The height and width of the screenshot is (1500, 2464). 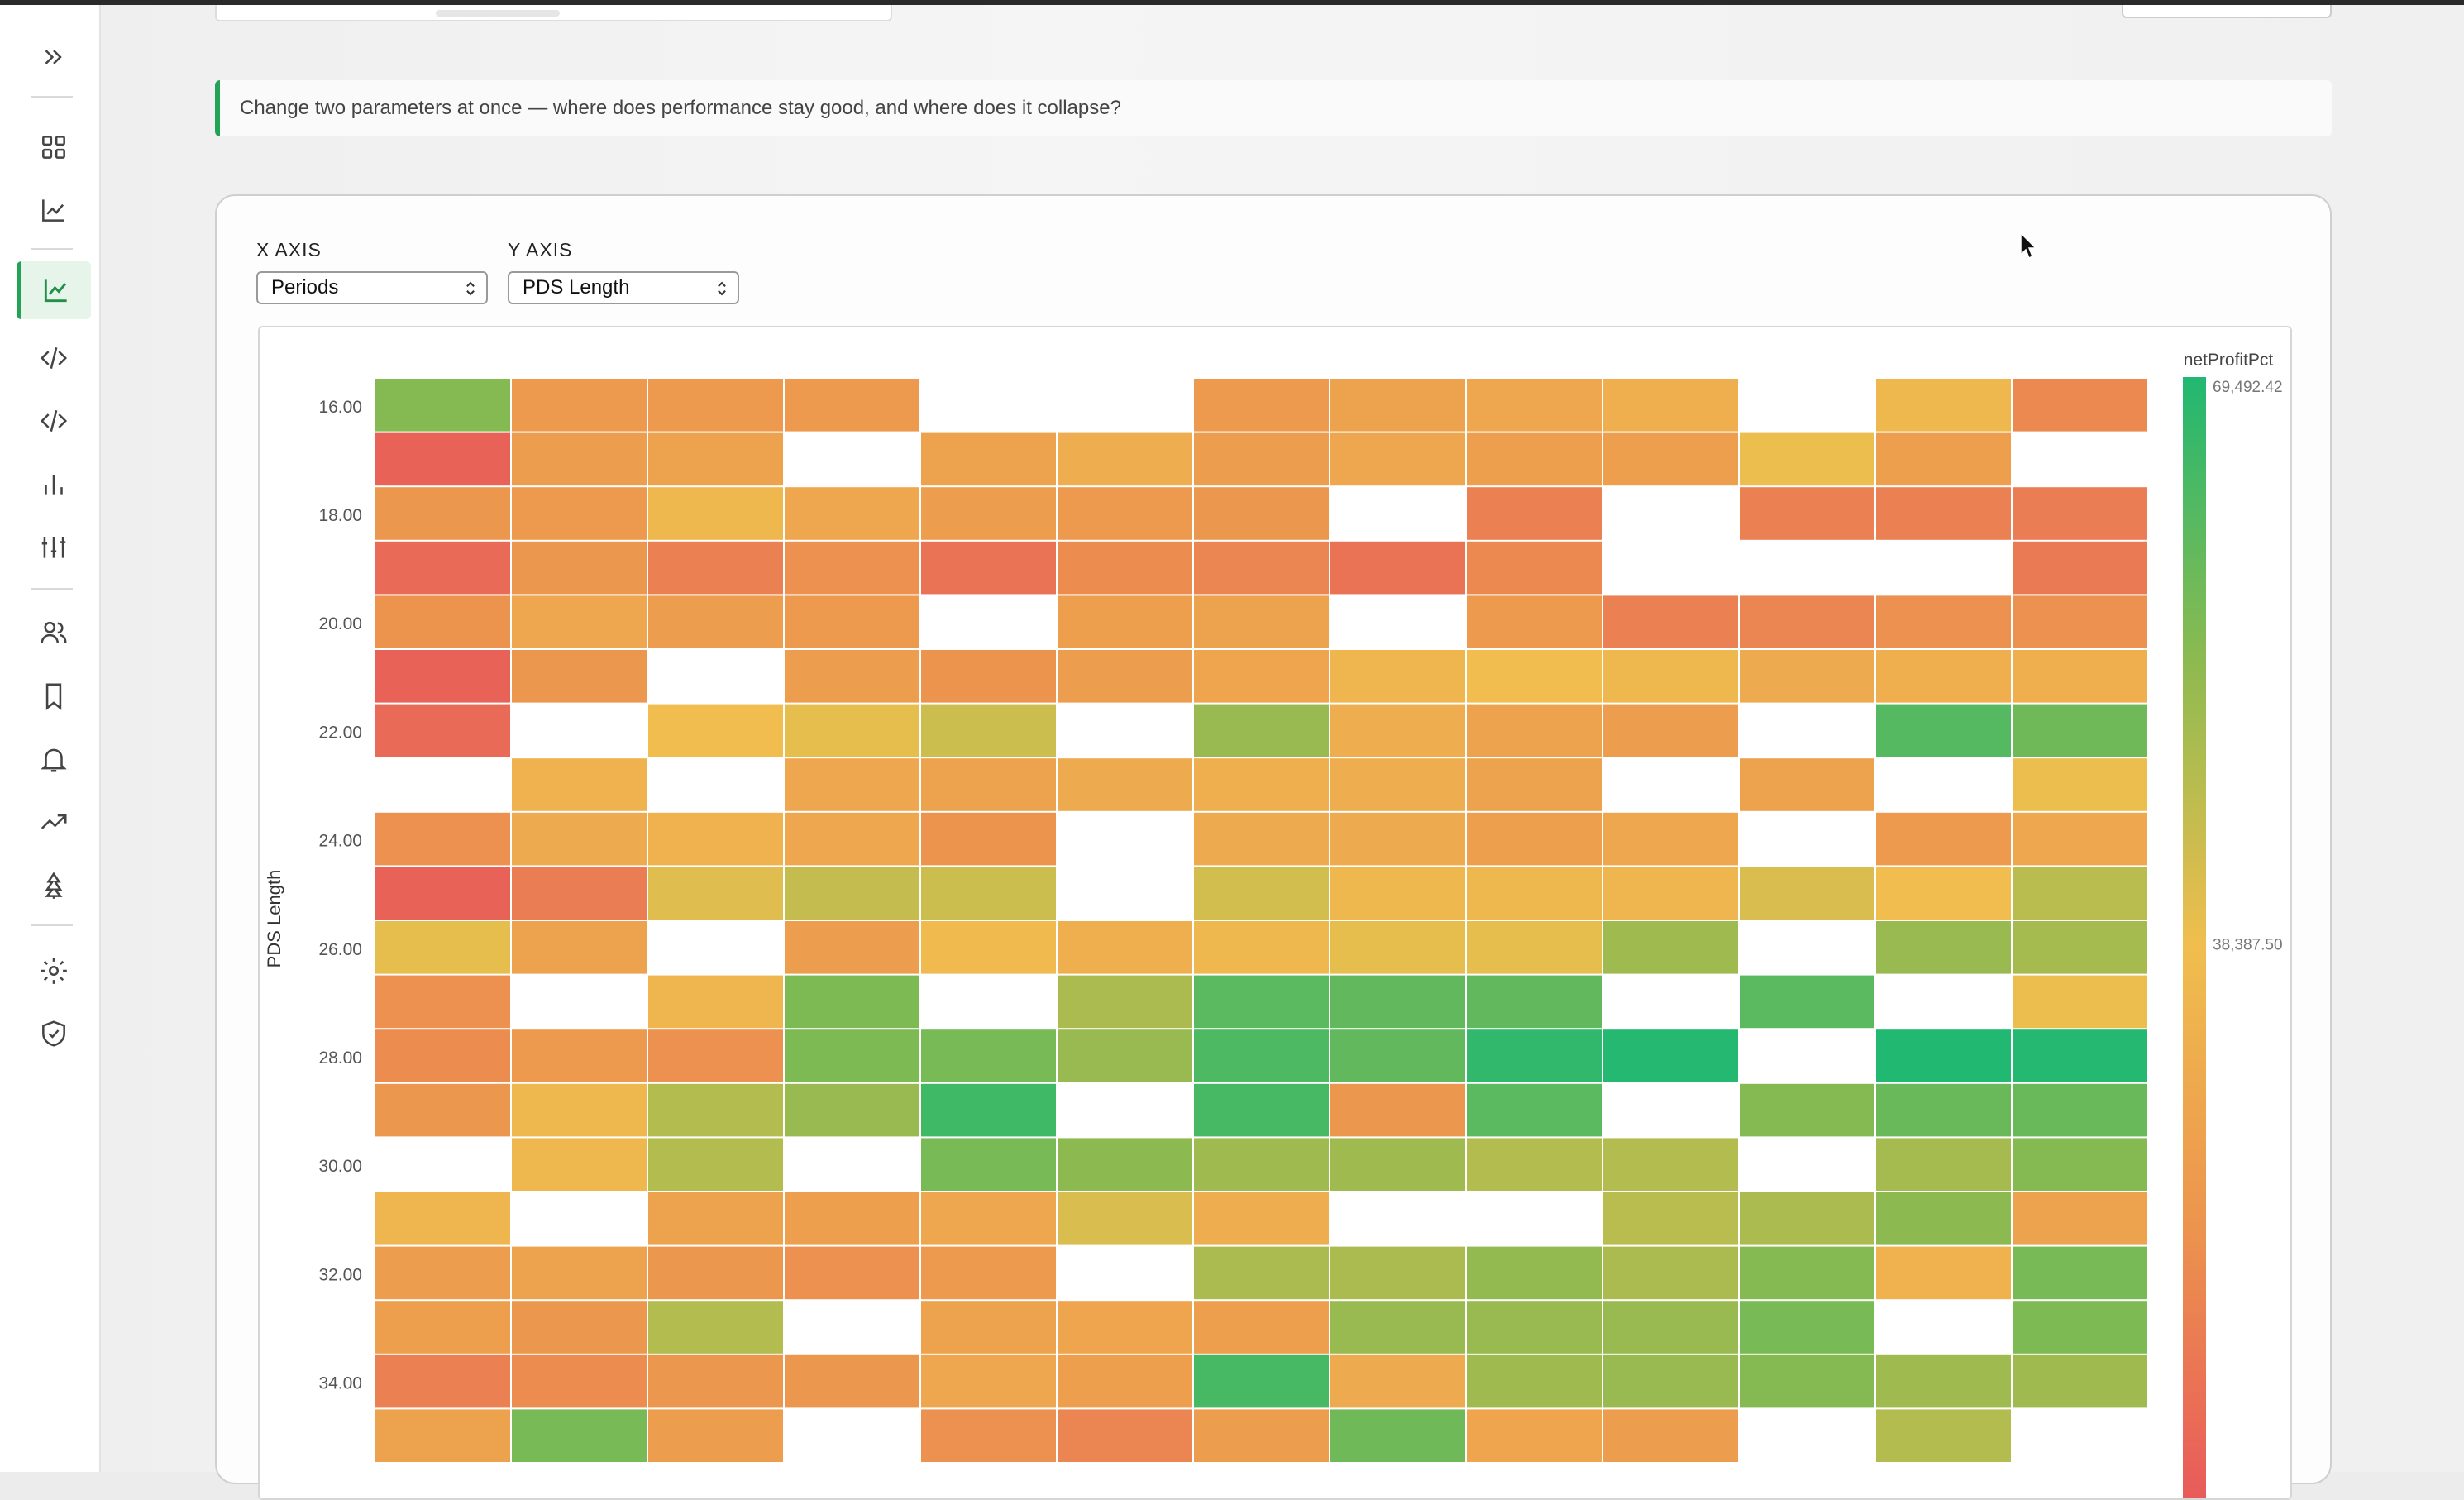 What do you see at coordinates (722, 288) in the screenshot?
I see `select-caret-icon` at bounding box center [722, 288].